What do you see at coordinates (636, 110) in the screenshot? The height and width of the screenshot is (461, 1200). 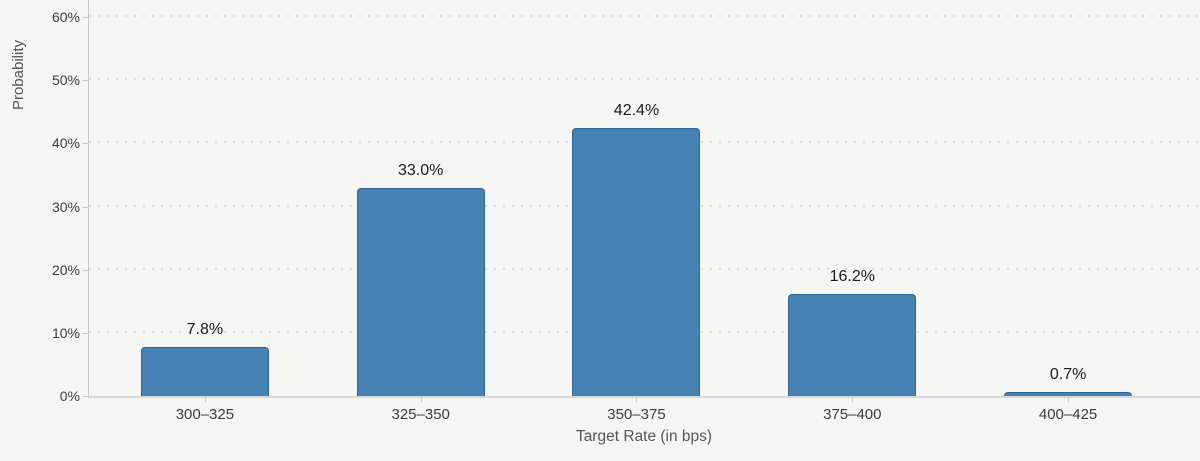 I see `bar-value-label: 42.4%` at bounding box center [636, 110].